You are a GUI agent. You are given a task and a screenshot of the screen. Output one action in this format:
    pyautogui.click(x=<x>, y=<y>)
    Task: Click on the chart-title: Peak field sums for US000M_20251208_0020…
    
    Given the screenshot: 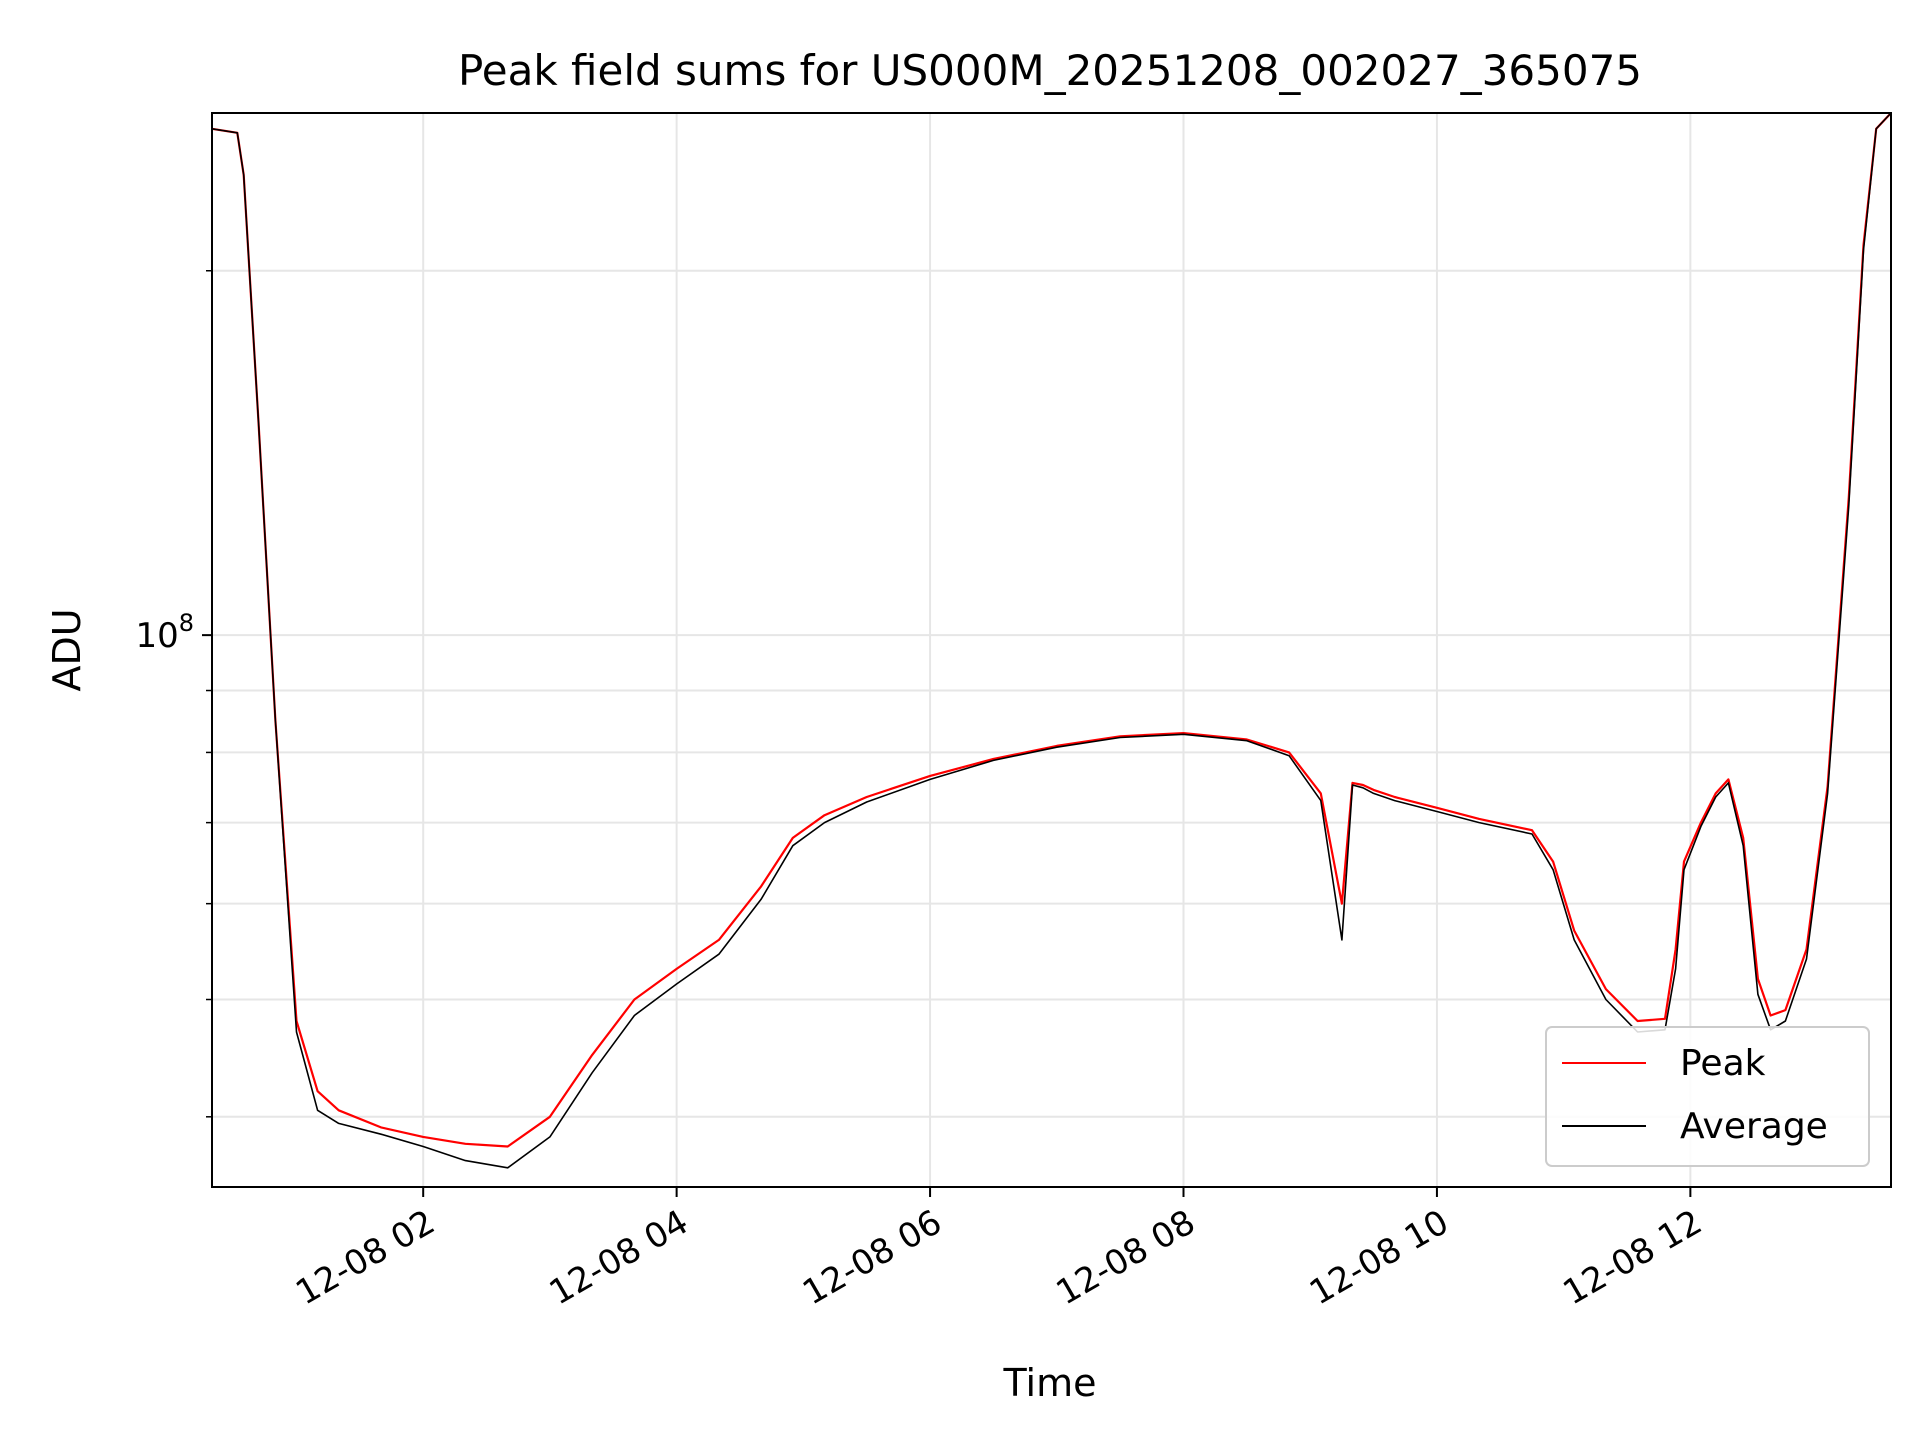 What is the action you would take?
    pyautogui.click(x=1050, y=70)
    